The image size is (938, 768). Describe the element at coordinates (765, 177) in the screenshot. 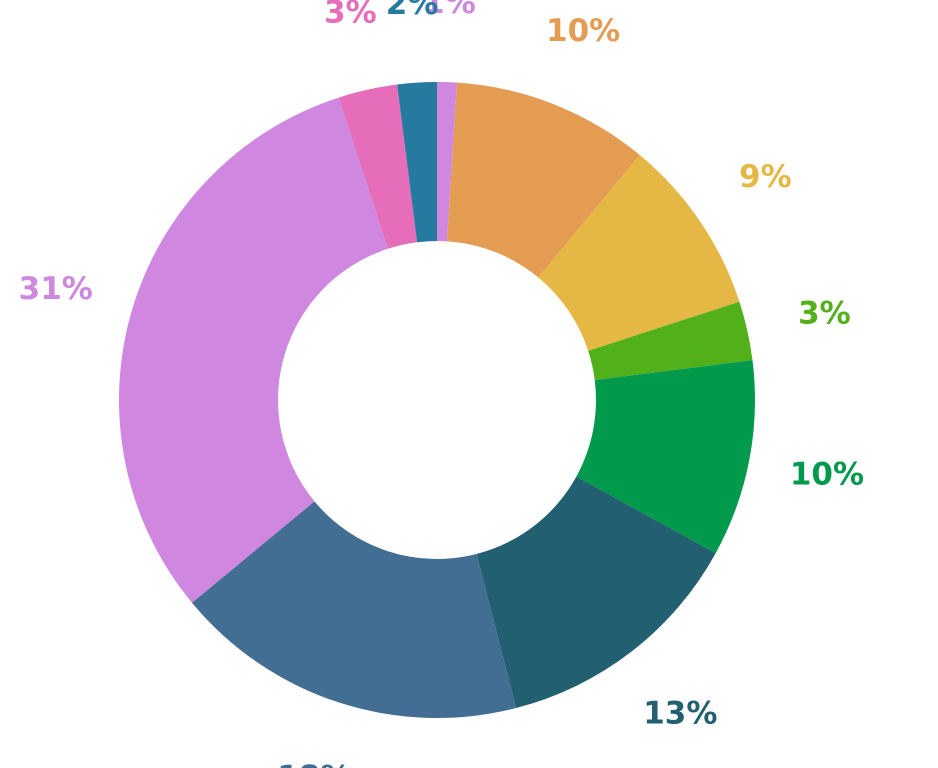

I see `slice-percent-label: 9%` at that location.